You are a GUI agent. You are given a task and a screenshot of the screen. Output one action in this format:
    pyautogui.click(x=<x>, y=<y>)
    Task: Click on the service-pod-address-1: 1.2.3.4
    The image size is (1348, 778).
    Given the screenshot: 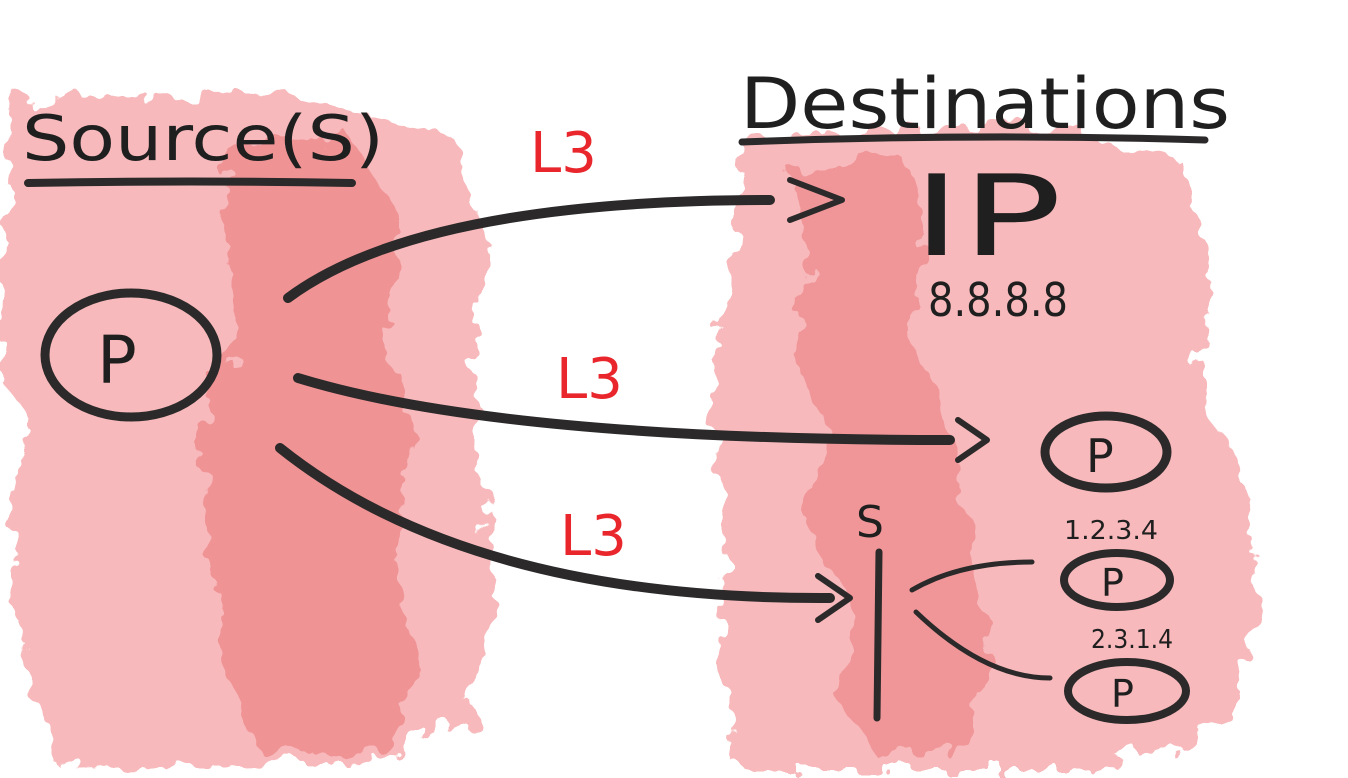 What is the action you would take?
    pyautogui.click(x=1111, y=531)
    